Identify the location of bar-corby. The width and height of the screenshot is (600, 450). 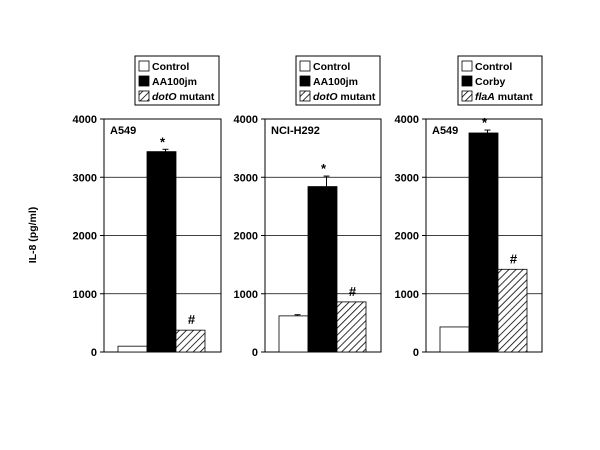
(483, 242).